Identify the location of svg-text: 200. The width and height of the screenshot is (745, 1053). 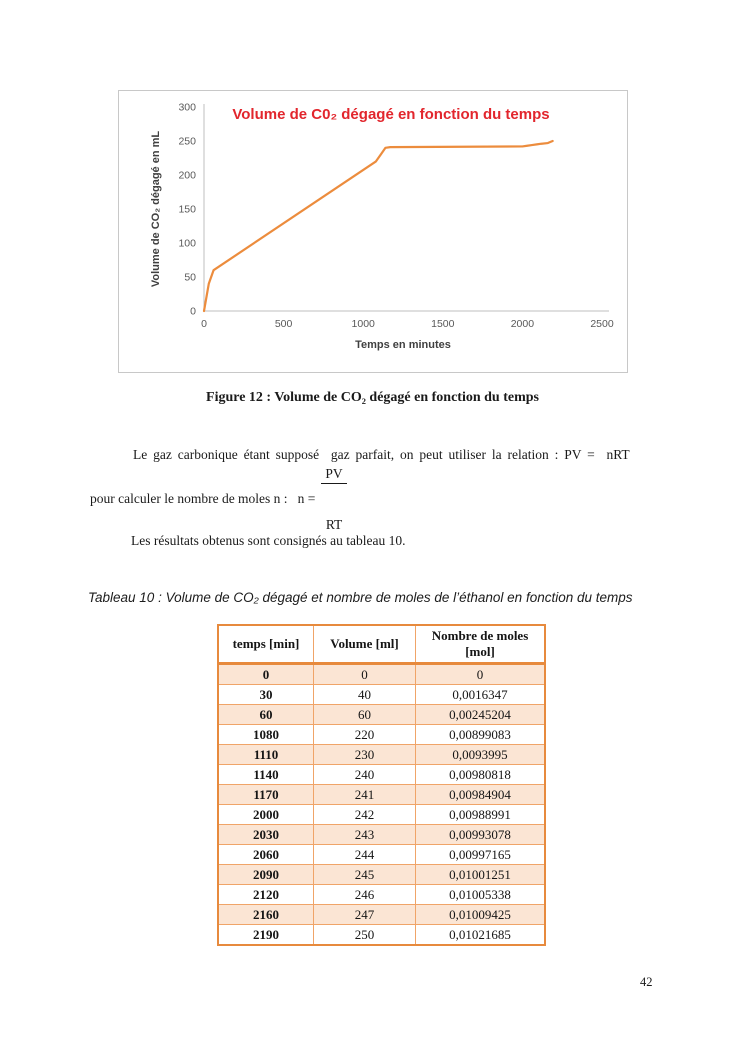
(187, 176).